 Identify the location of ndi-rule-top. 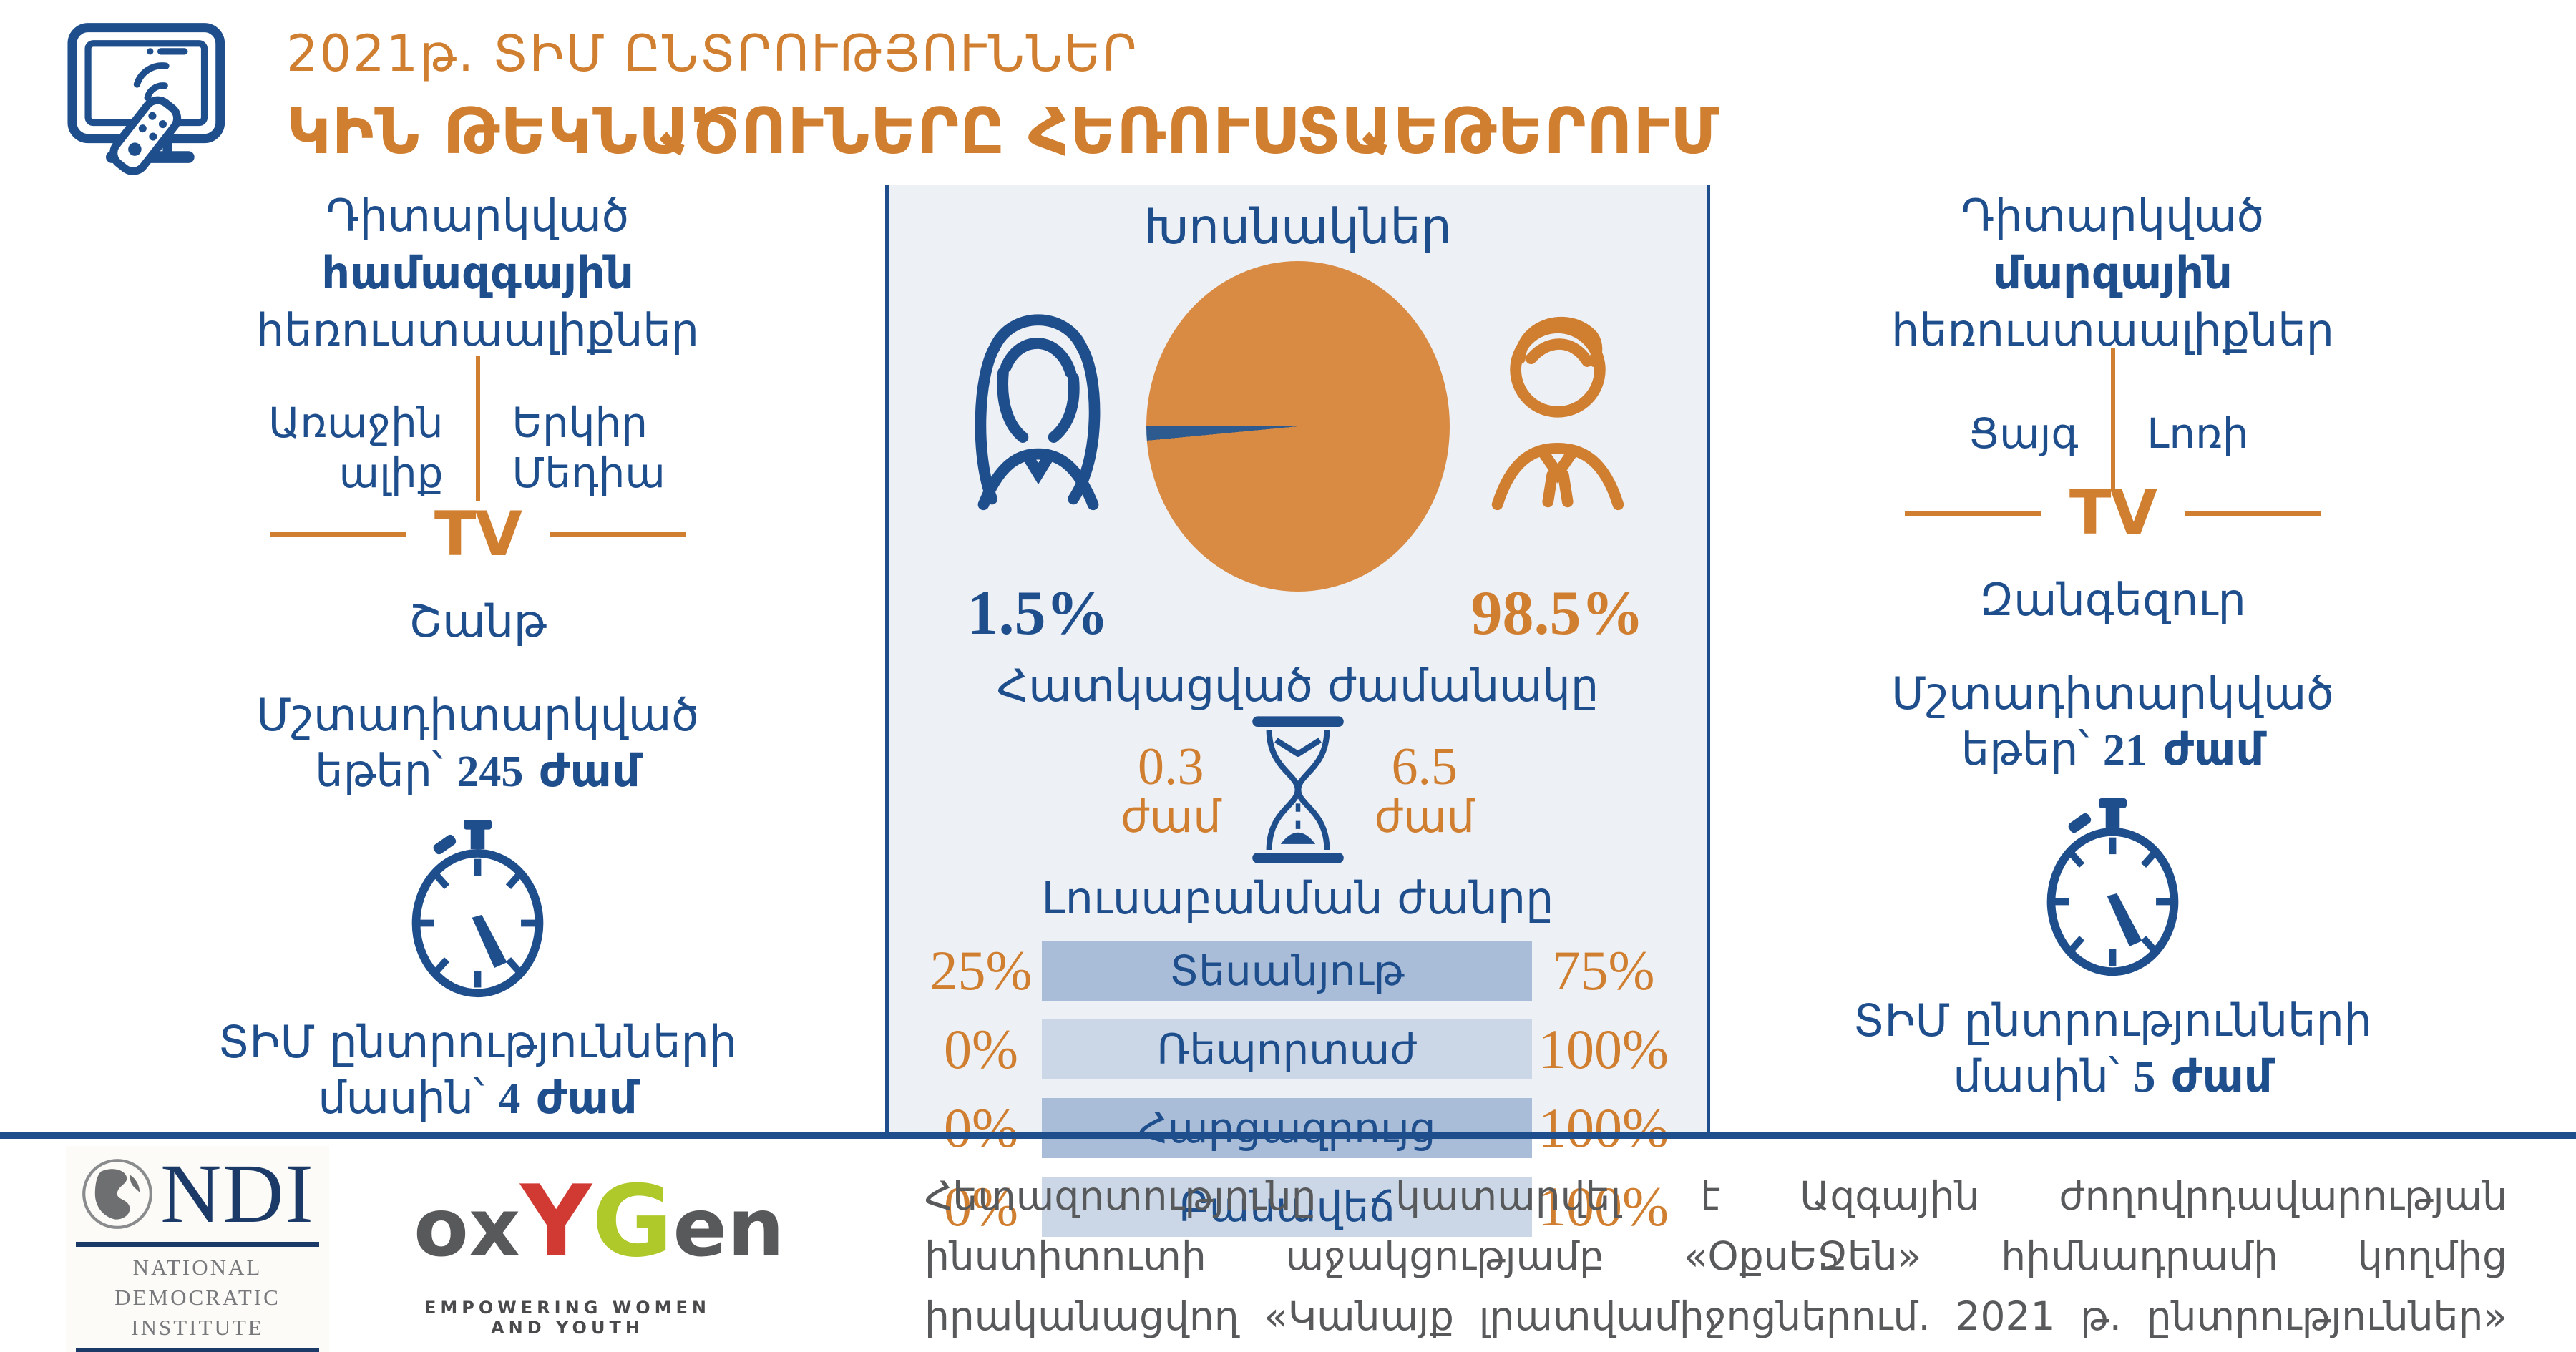
(197, 1245).